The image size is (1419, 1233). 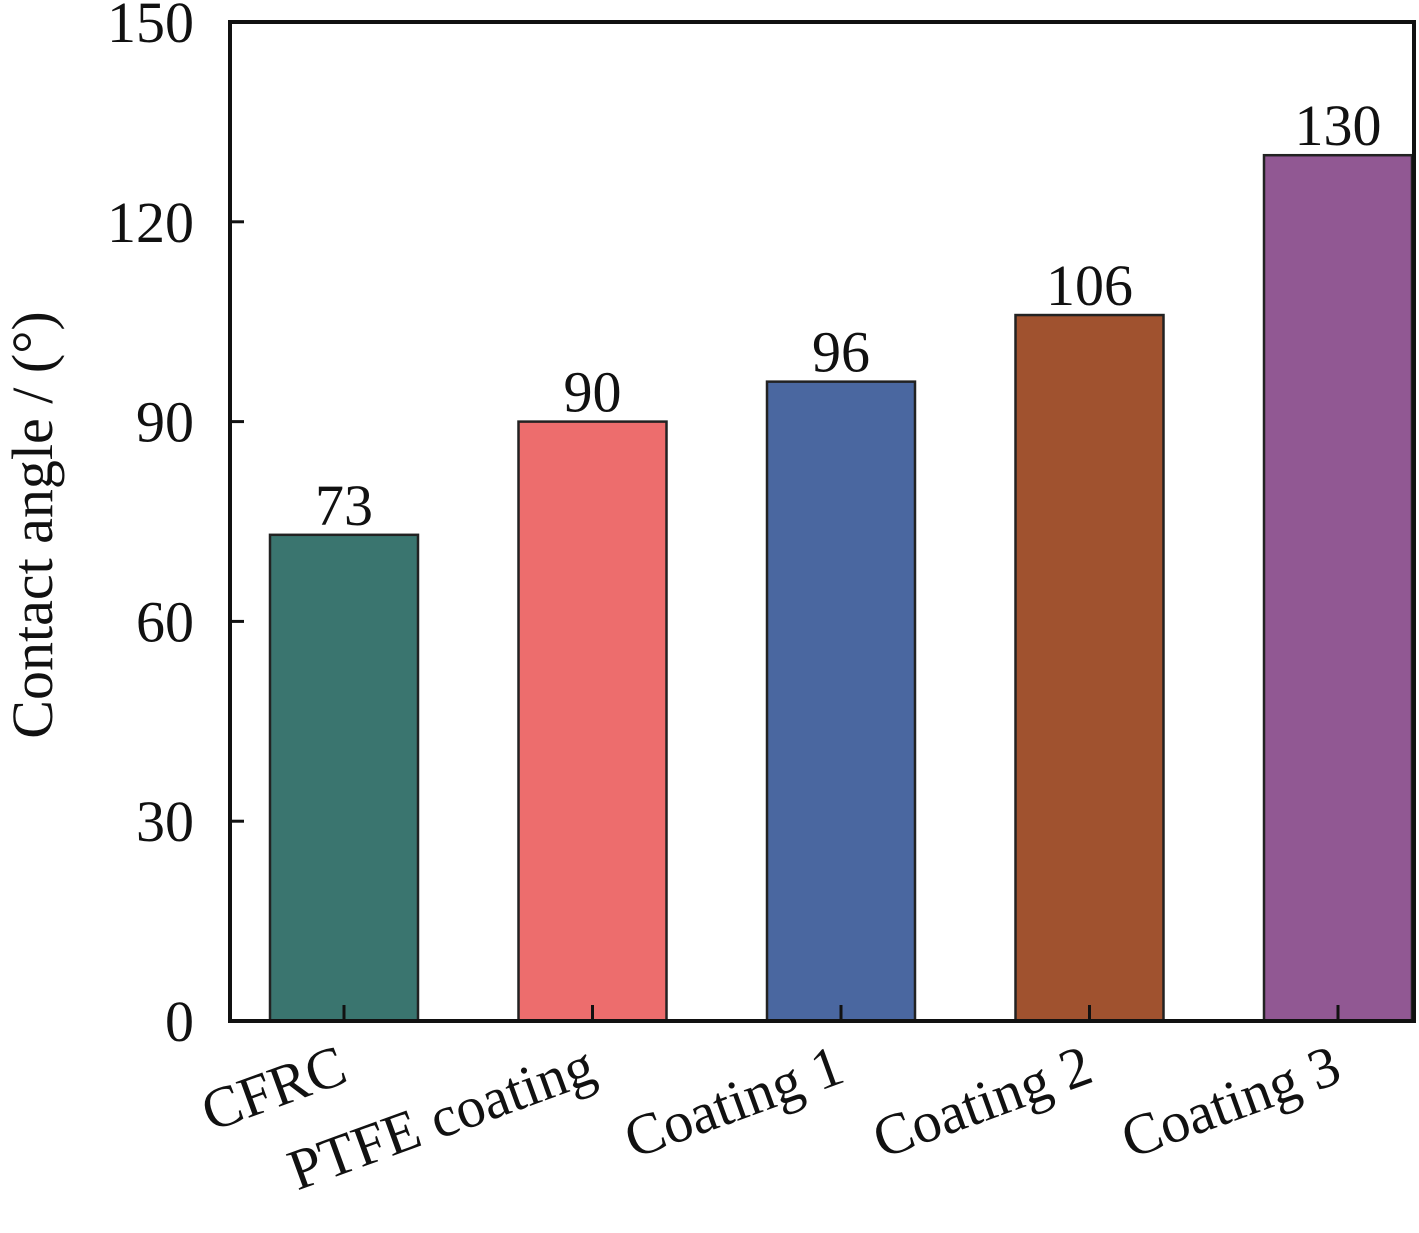 I want to click on x-category-label: Coating 1, so click(x=734, y=1101).